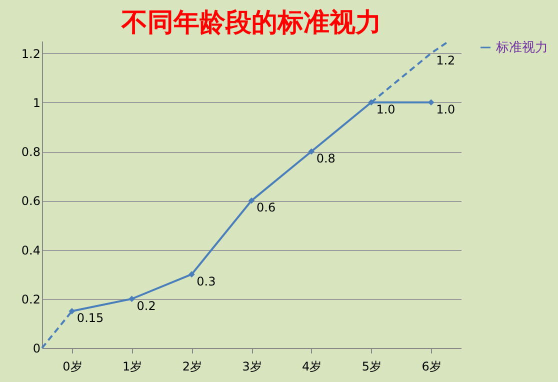  I want to click on y-tick-label: 0.8, so click(30, 152).